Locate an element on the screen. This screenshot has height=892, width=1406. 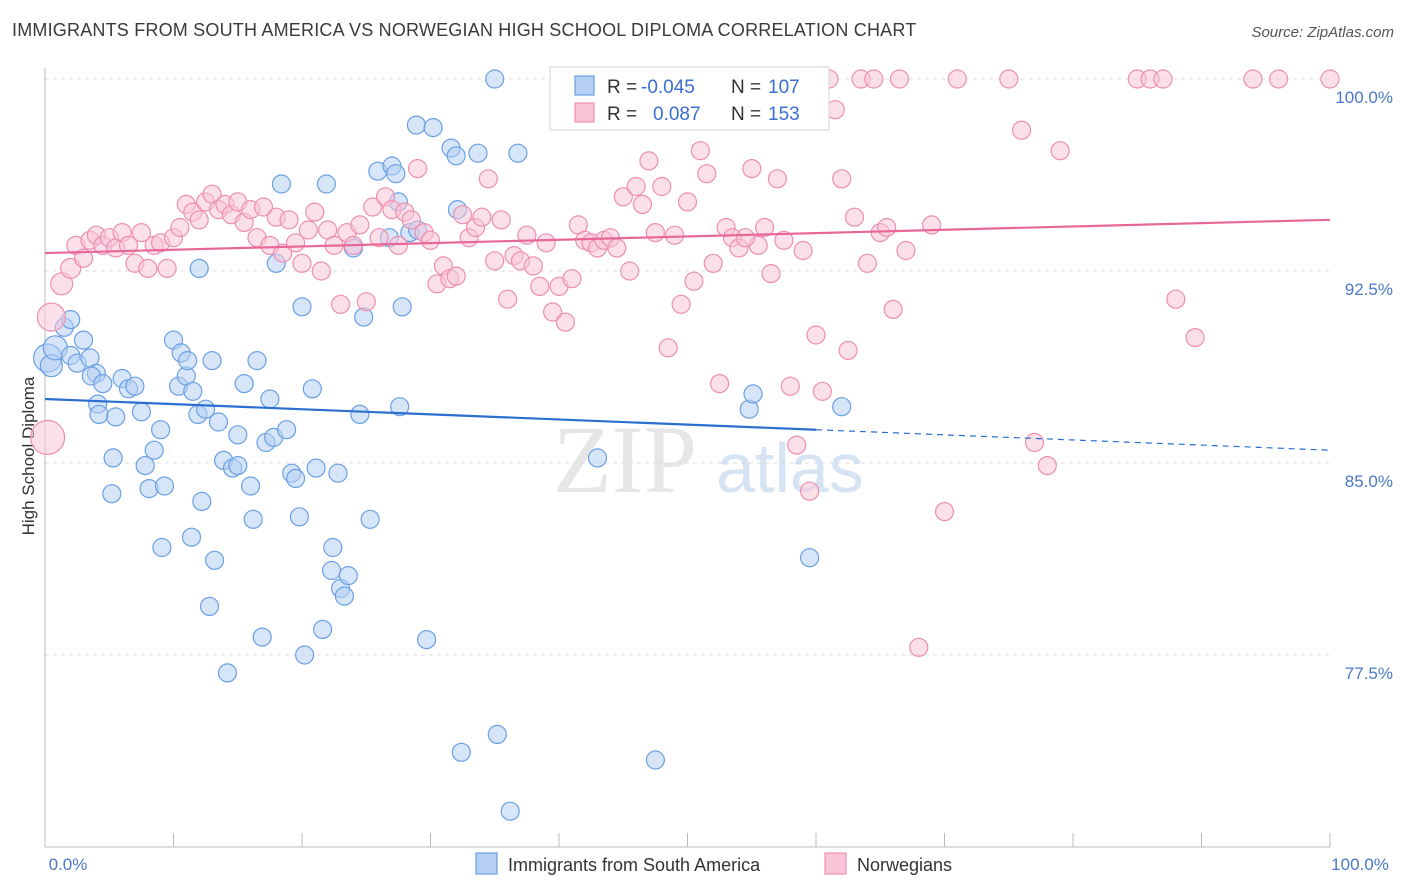
bottom-legend-label-immigrants: Immigrants from South America is located at coordinates (634, 865).